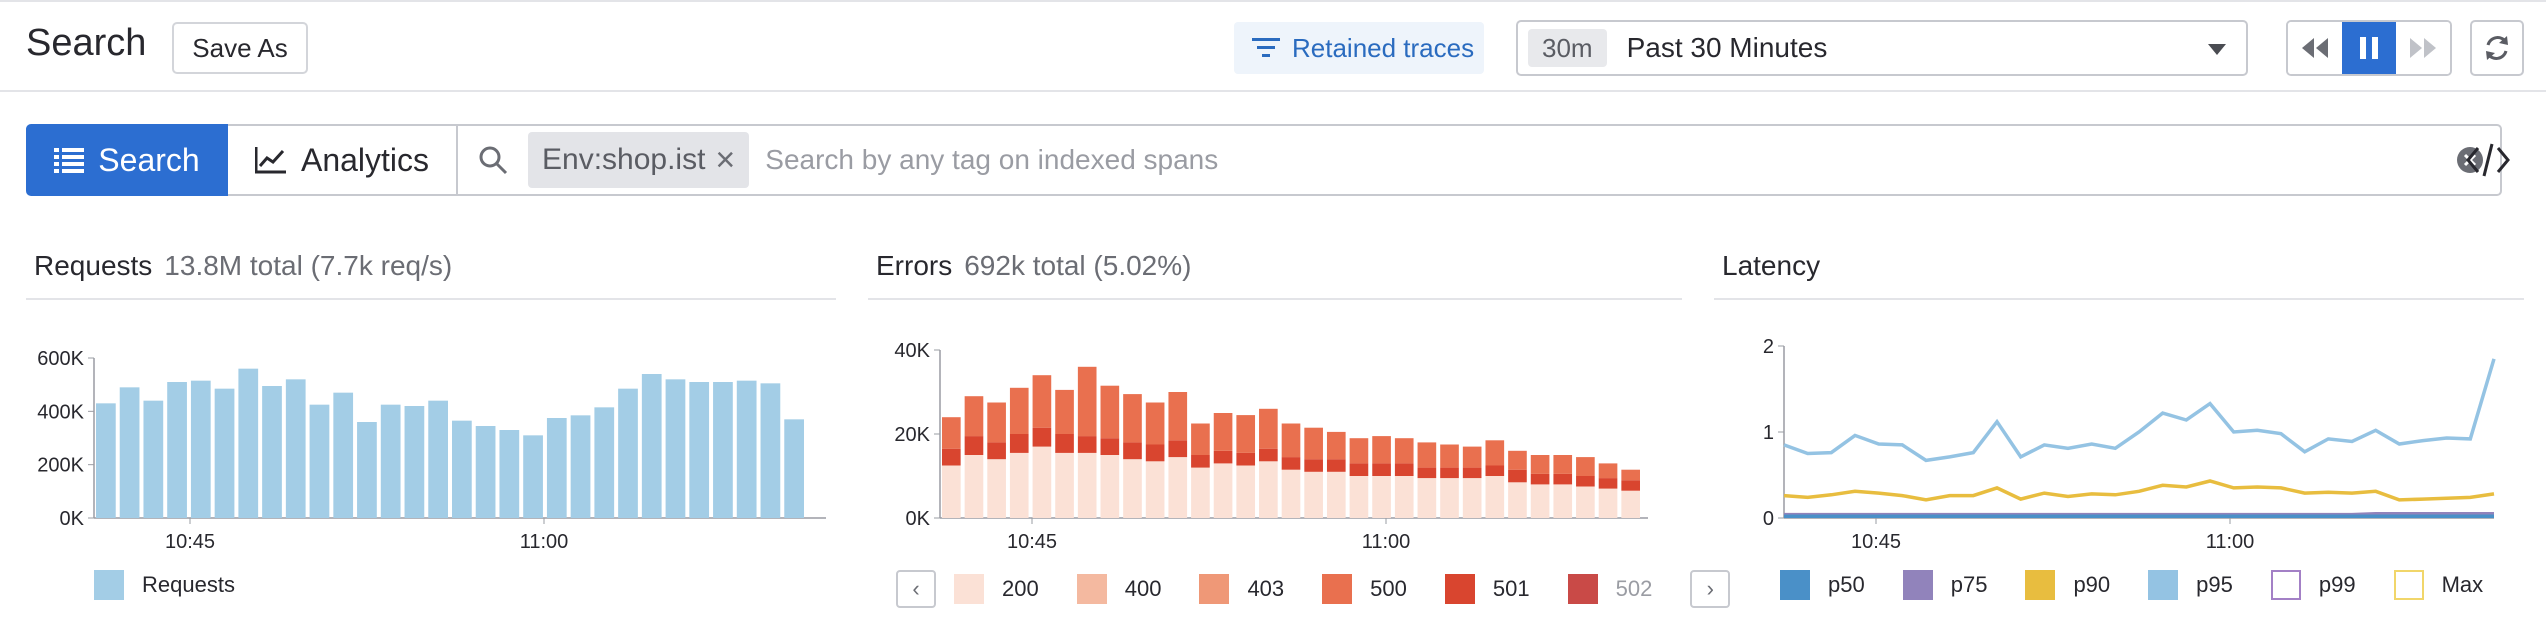 The image size is (2546, 644). Describe the element at coordinates (343, 160) in the screenshot. I see `analytics-tab: Analytics` at that location.